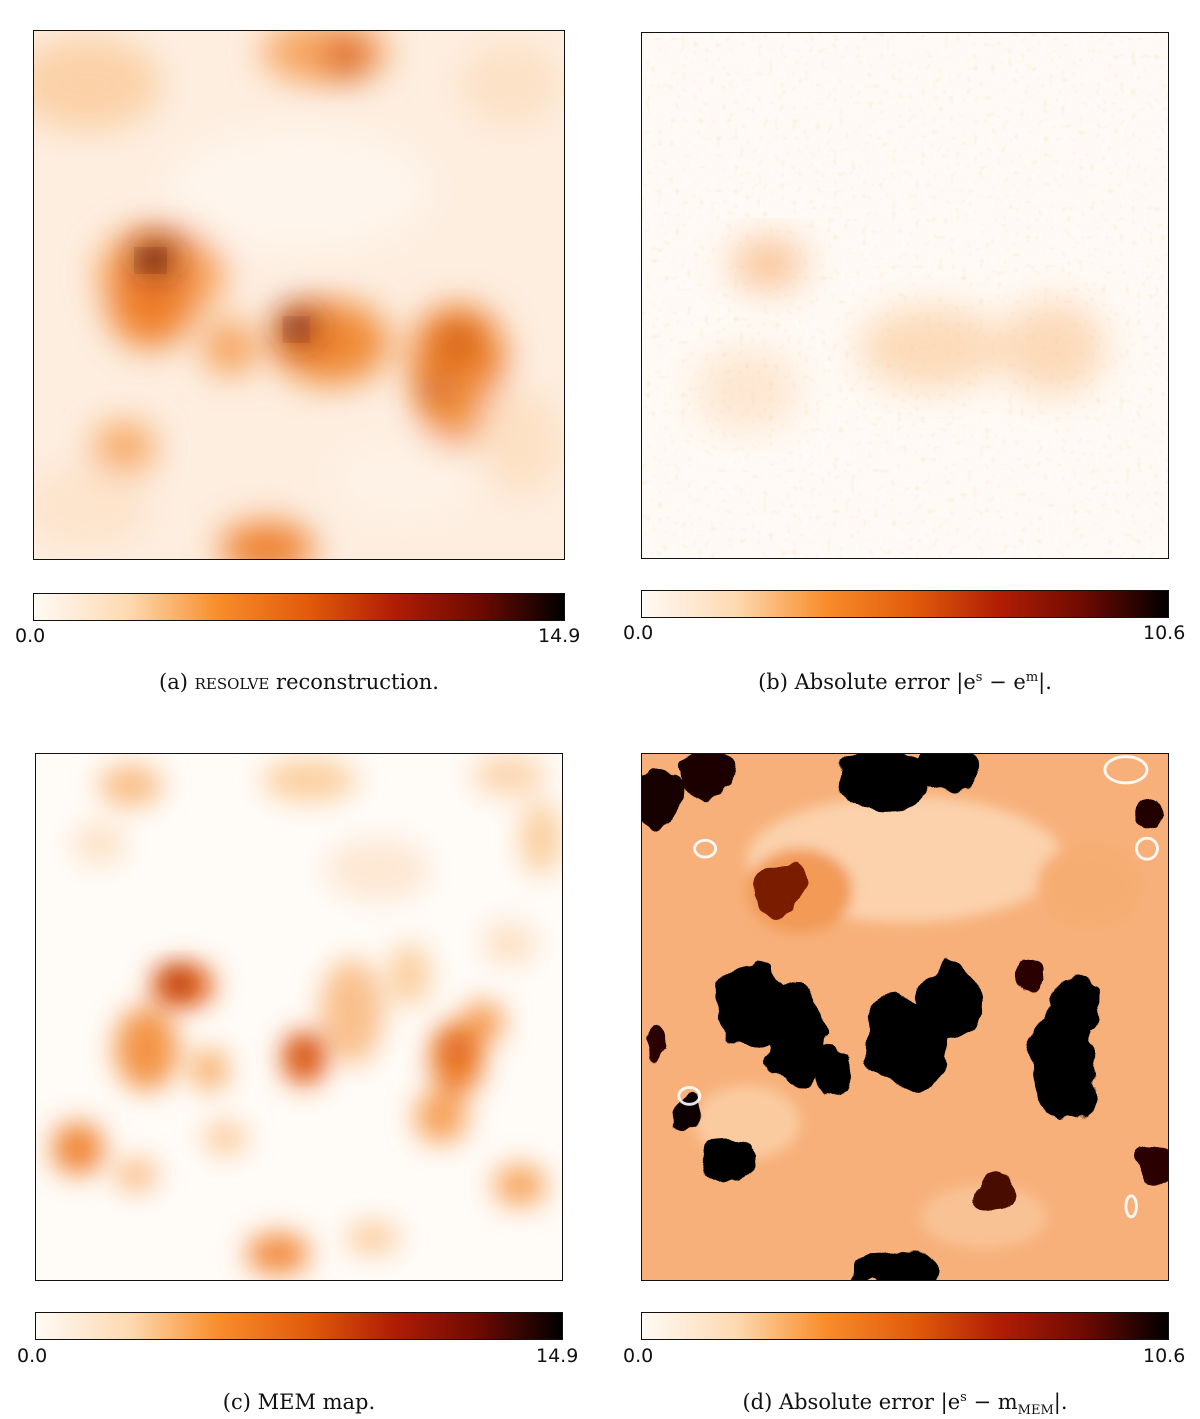 The image size is (1200, 1419). I want to click on colorbar-a-min-label: 0.0, so click(30, 636).